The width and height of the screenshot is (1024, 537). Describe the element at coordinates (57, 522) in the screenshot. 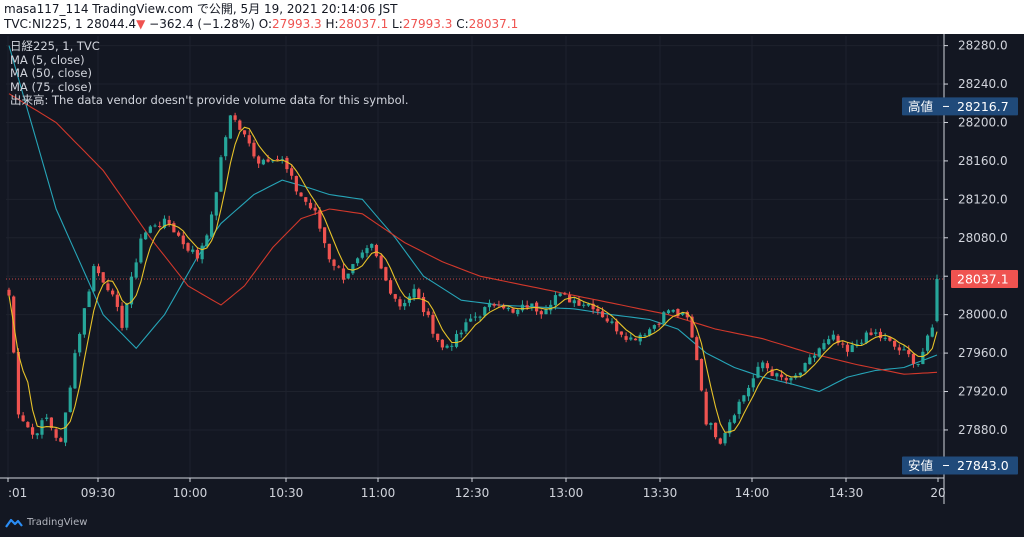

I see `brand-name: TradingView` at that location.